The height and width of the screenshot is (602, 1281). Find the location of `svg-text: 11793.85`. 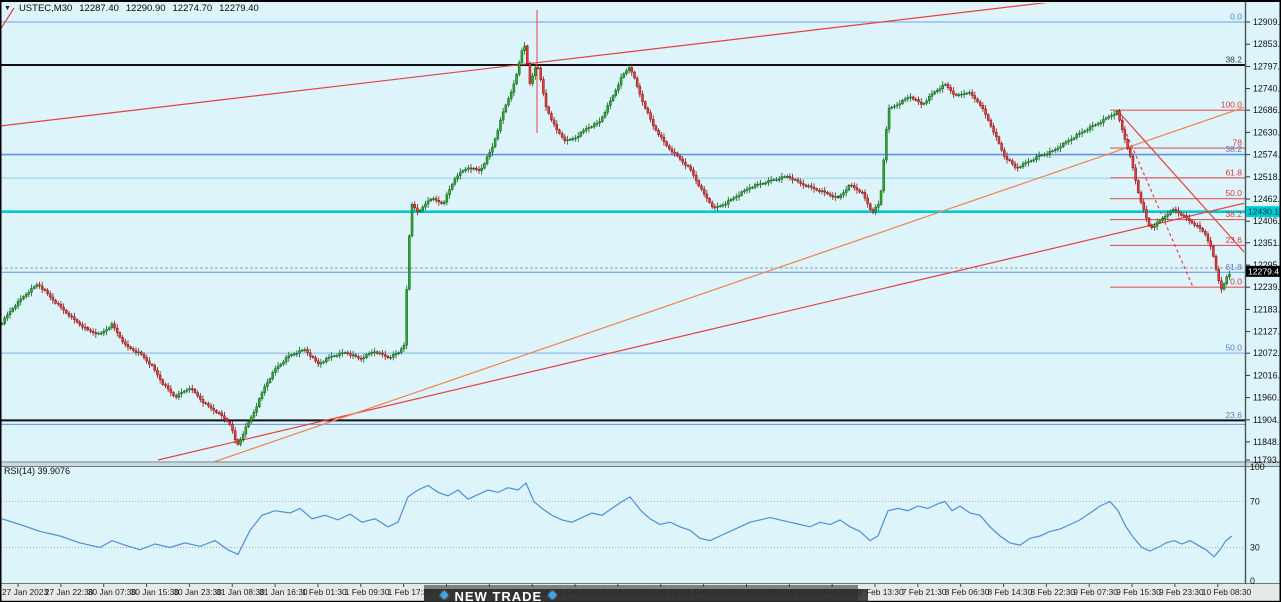

svg-text: 11793.85 is located at coordinates (1267, 460).